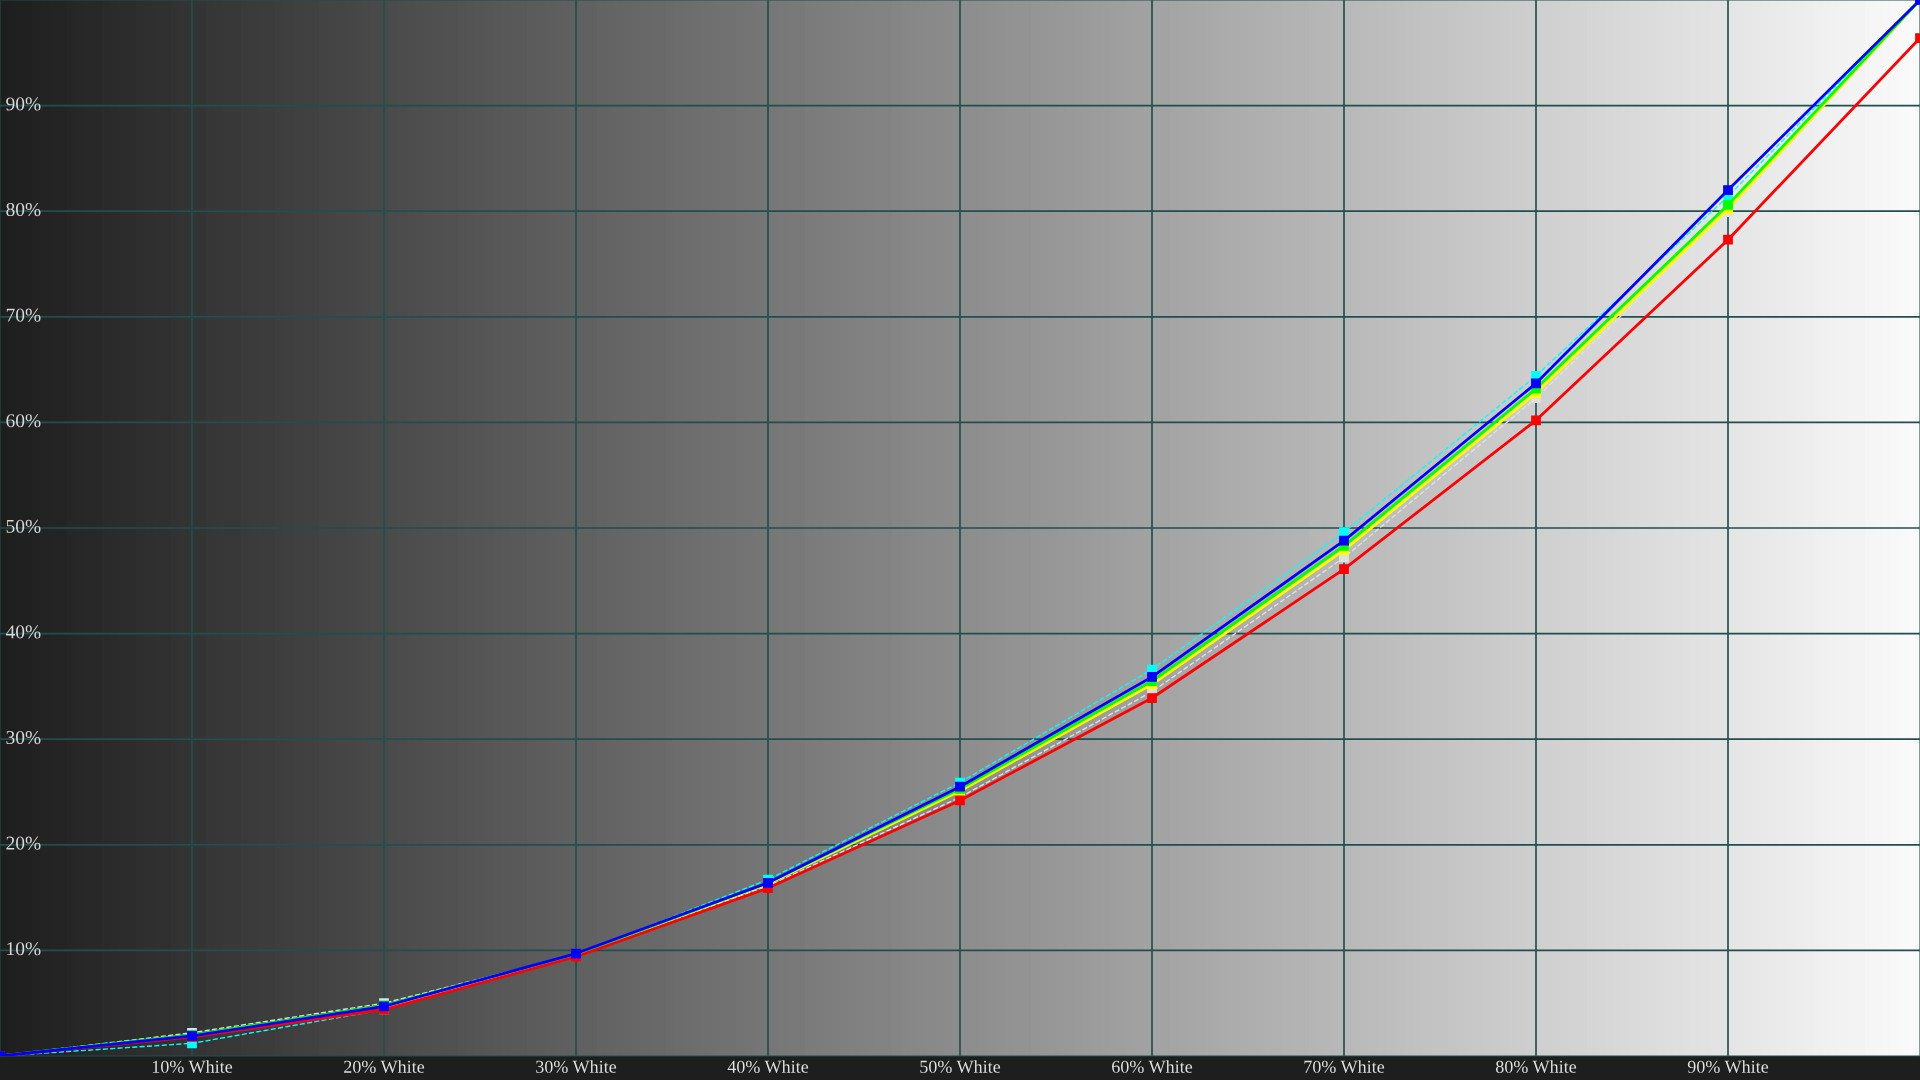  What do you see at coordinates (192, 1066) in the screenshot?
I see `x-tick-label: 10% White` at bounding box center [192, 1066].